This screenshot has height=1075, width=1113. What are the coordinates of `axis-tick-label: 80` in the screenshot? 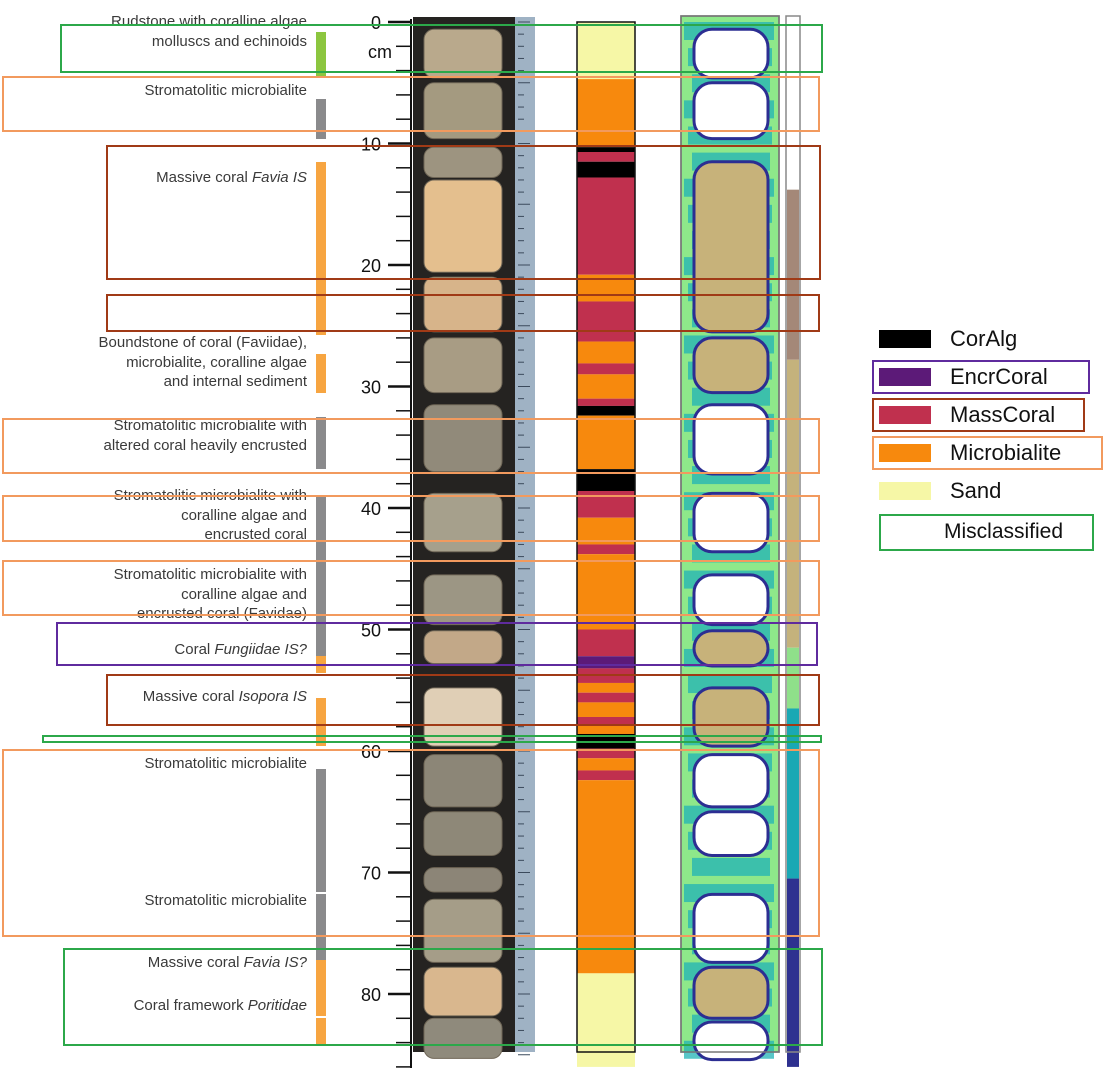 It's located at (371, 995).